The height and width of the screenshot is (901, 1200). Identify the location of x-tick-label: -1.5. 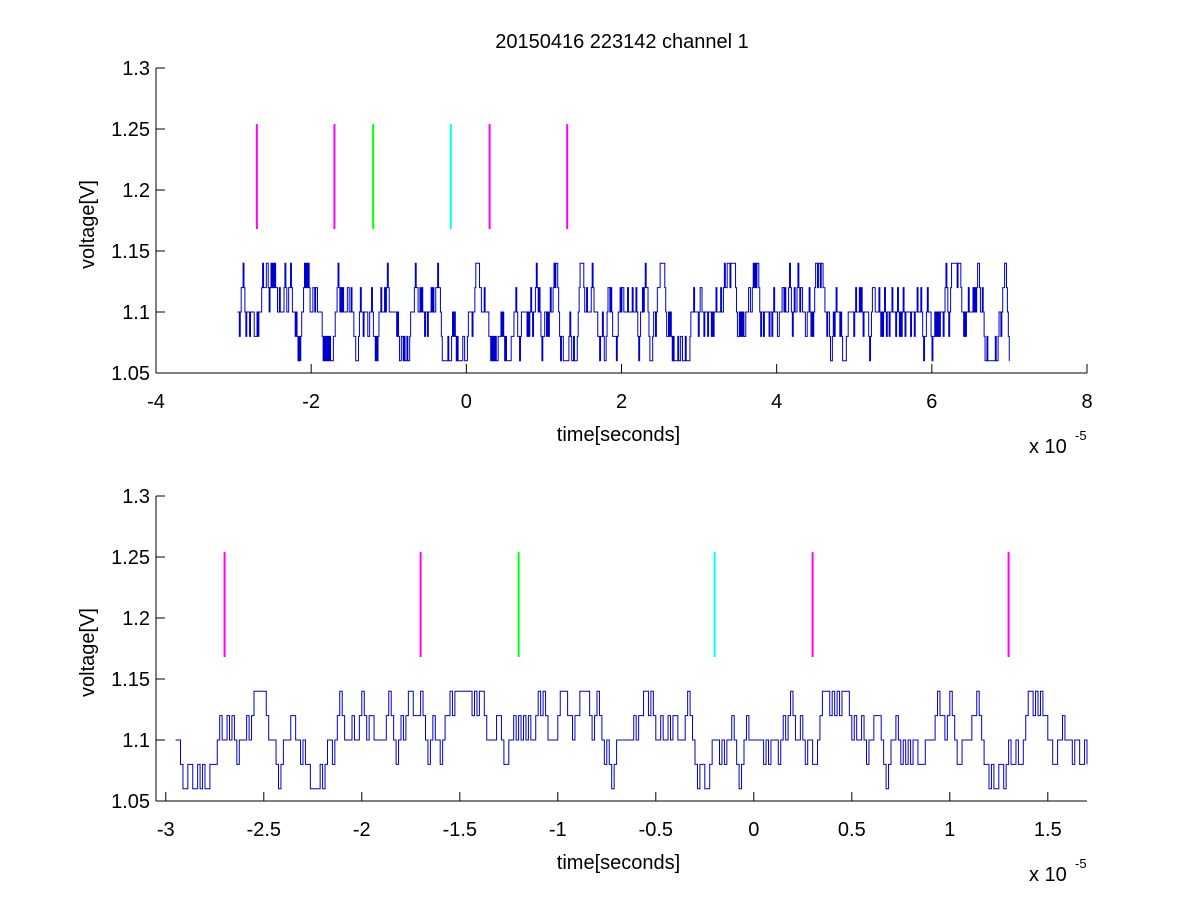
(460, 830).